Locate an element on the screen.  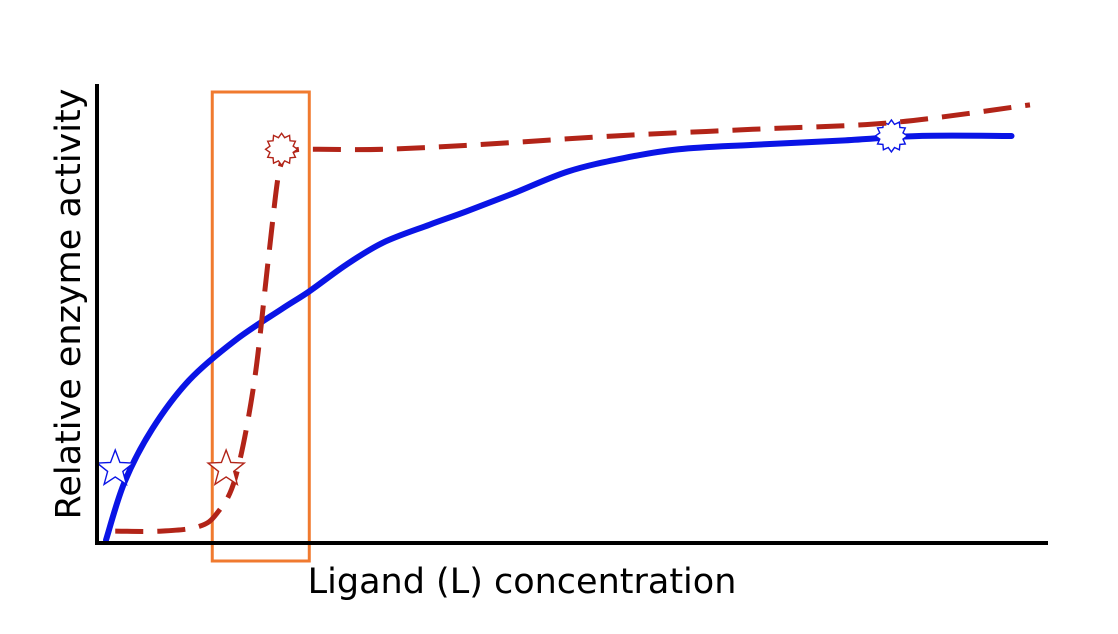
y-axis-label: Relative enzyme activity is located at coordinates (69, 304).